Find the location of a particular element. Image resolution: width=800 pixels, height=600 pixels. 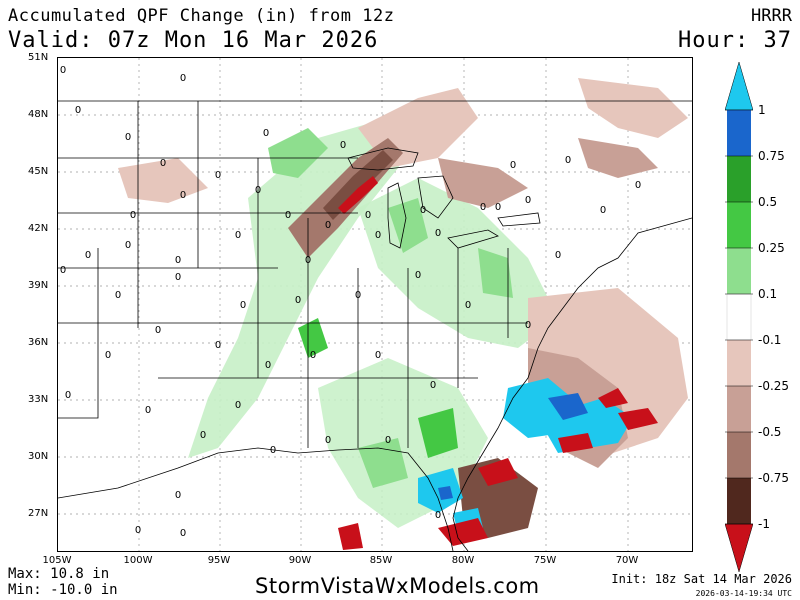

colorbar-label-0.25: 0.25 is located at coordinates (771, 248).